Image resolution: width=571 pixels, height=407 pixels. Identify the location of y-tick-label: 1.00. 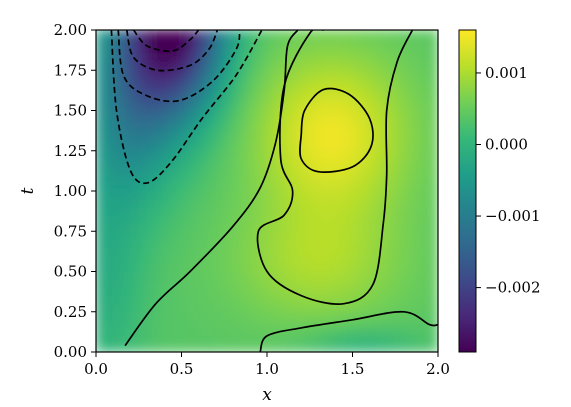
(70, 191).